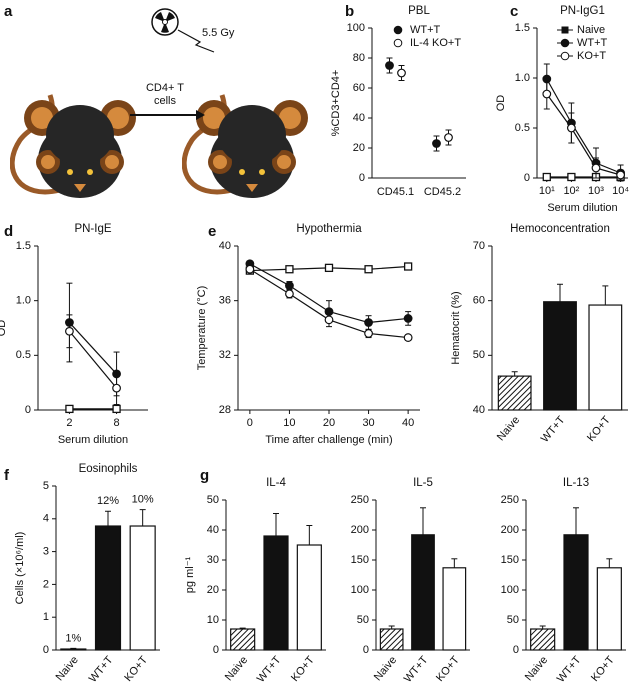 Image resolution: width=638 pixels, height=690 pixels. What do you see at coordinates (108, 469) in the screenshot?
I see `chart-title: Eosinophils` at bounding box center [108, 469].